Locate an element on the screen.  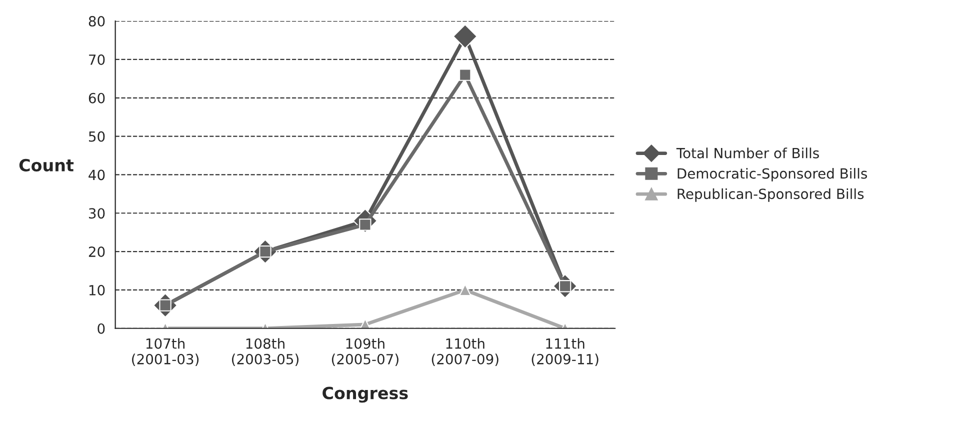
y-tick-label: 30 is located at coordinates (96, 213).